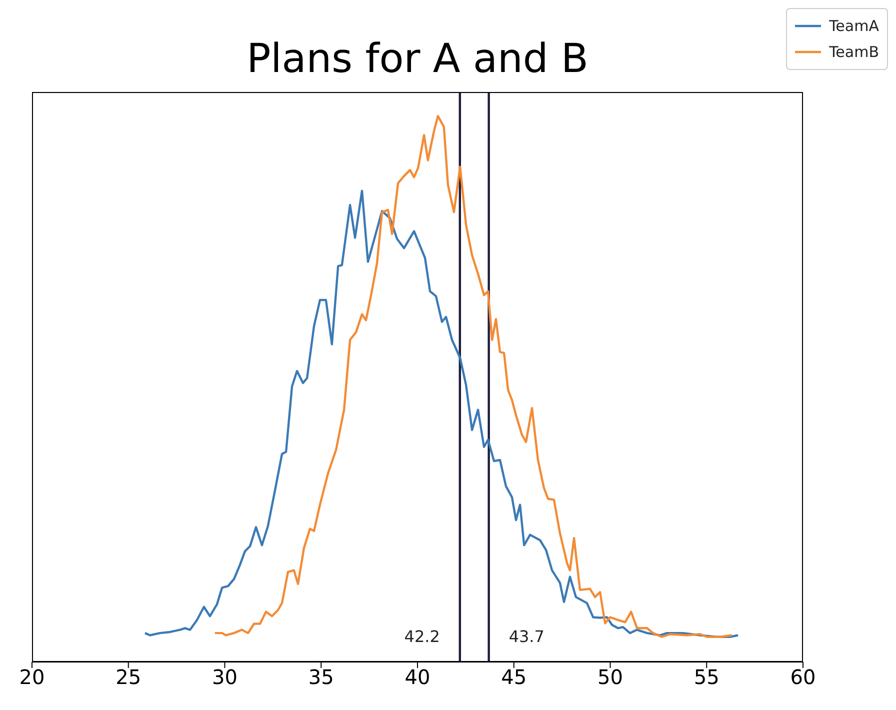  I want to click on x-tick-label: 40, so click(417, 677).